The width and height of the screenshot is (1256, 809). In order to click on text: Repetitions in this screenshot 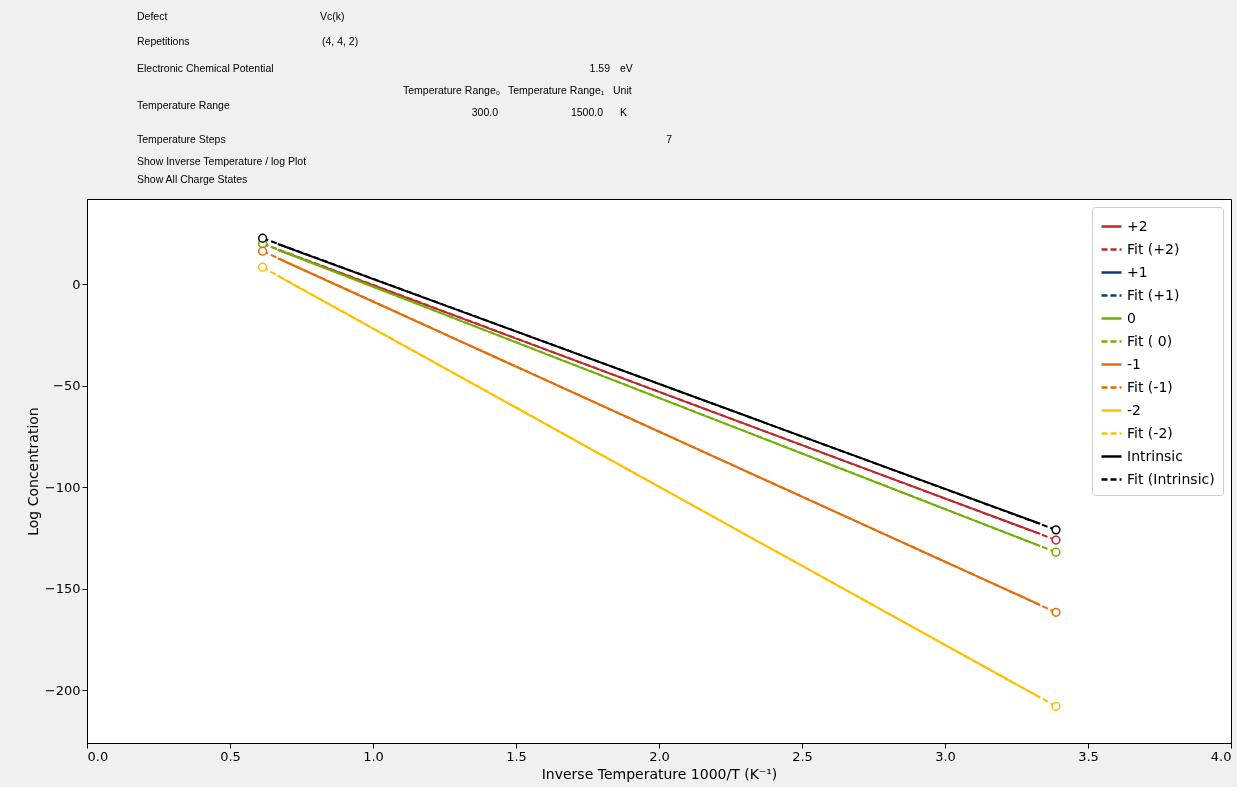, I will do `click(163, 41)`.